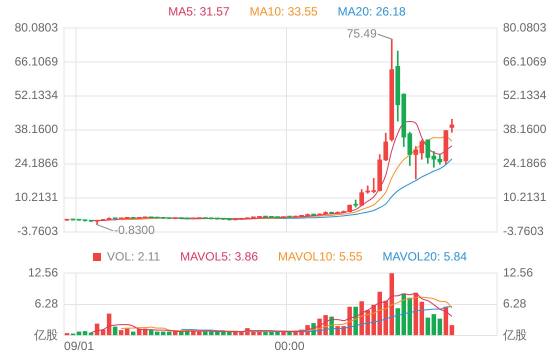 The image size is (560, 360). Describe the element at coordinates (525, 129) in the screenshot. I see `y2-tick-label: 38.1600` at that location.